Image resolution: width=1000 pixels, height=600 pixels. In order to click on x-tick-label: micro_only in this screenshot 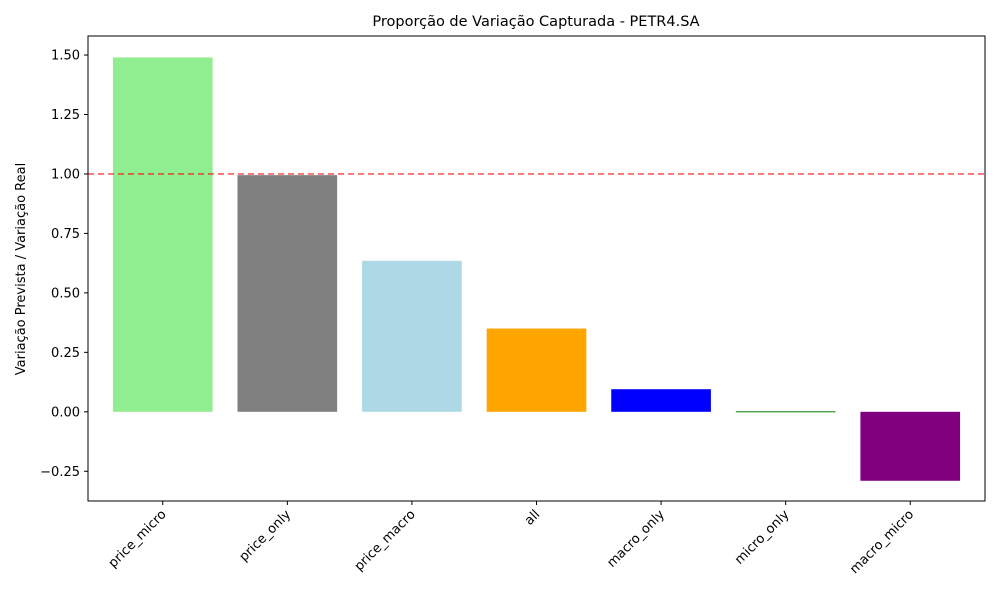, I will do `click(762, 537)`.